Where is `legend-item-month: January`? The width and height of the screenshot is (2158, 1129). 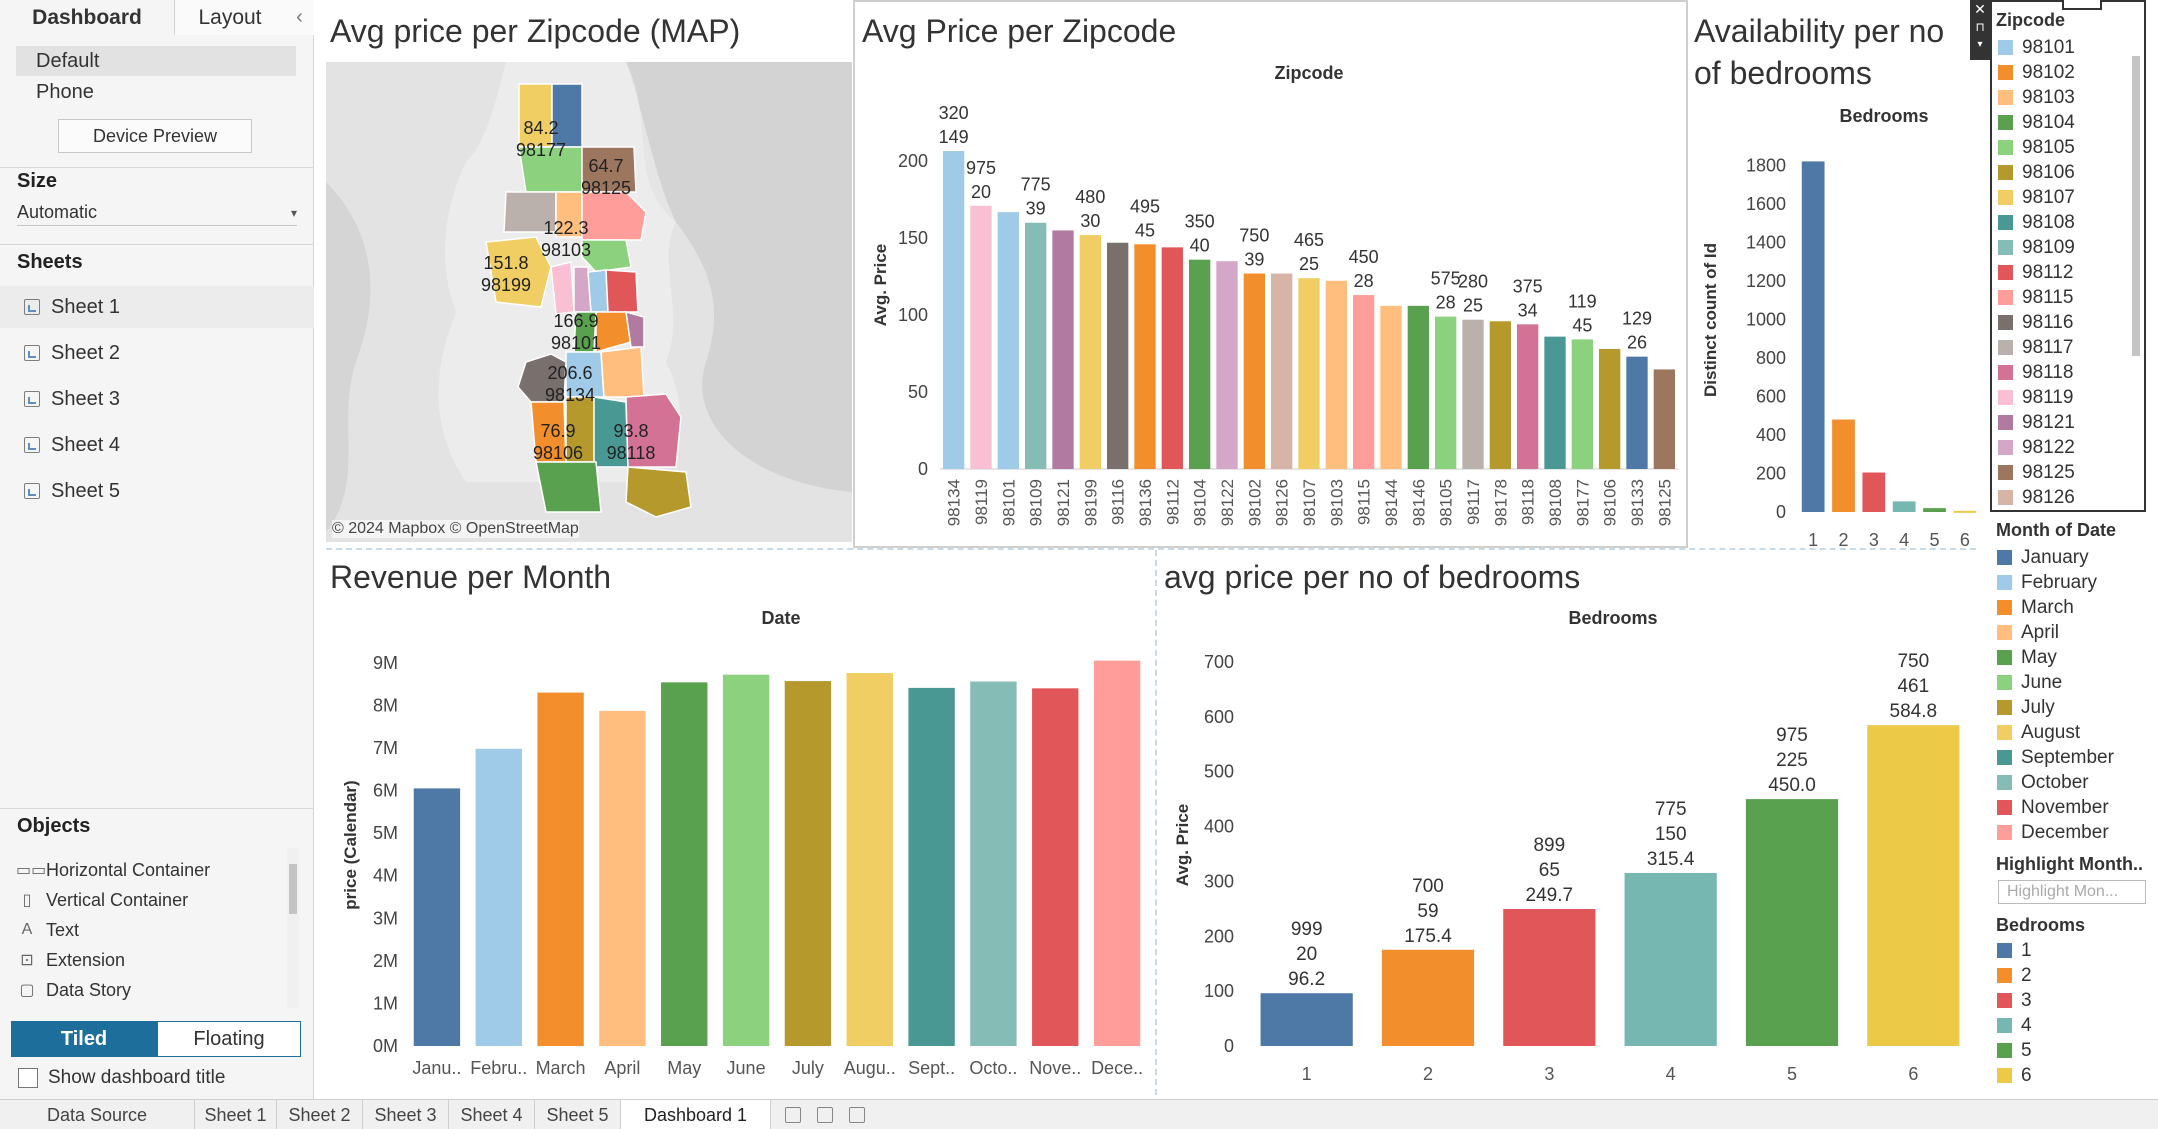
legend-item-month: January is located at coordinates (2043, 557).